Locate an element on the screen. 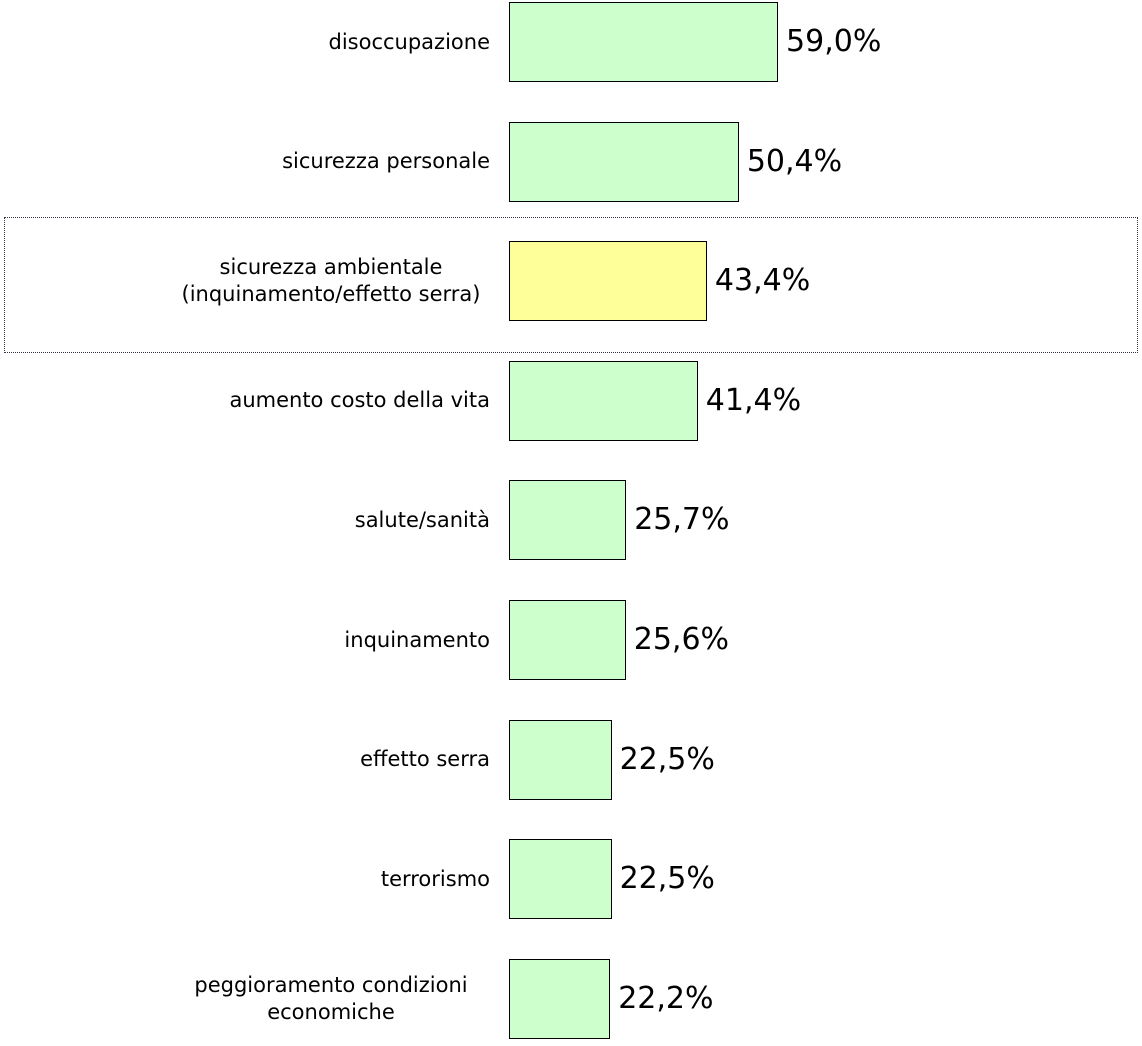  value-label: 43,4% is located at coordinates (762, 281).